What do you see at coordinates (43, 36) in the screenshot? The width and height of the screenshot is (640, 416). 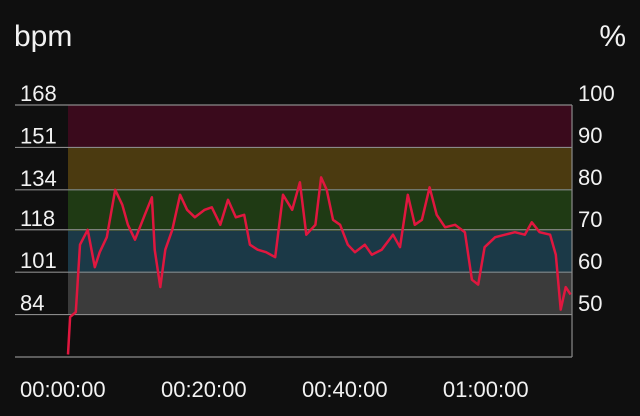 I see `y-axis-label: bpm` at bounding box center [43, 36].